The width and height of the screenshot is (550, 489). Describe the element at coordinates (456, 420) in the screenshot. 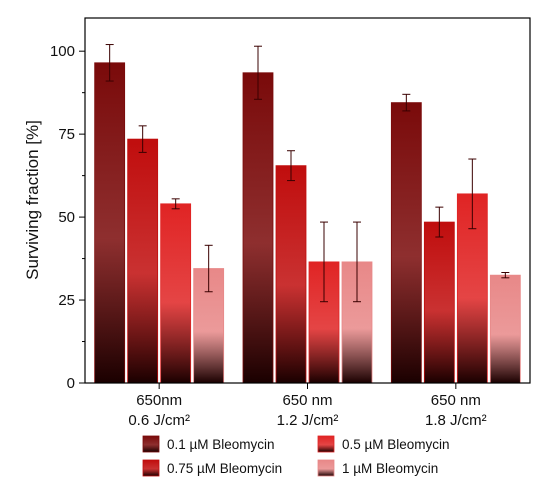

I see `x-tick-label: 1.8 J/cm²` at that location.